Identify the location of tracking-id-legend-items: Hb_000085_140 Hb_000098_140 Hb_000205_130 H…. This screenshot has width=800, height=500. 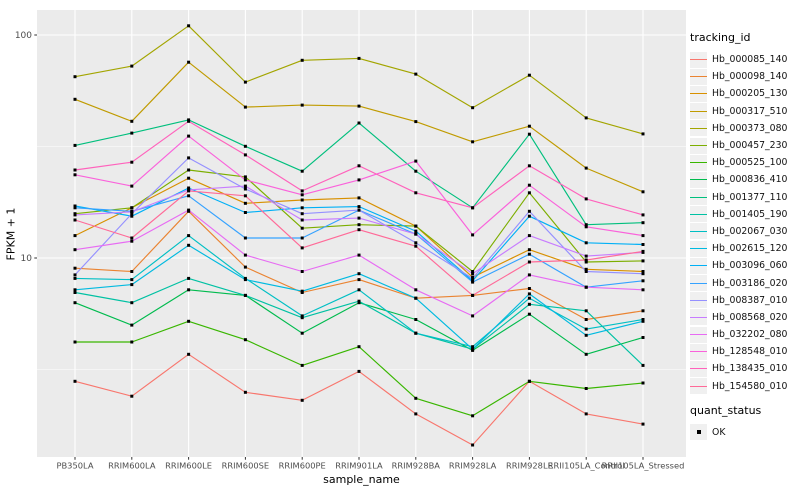
(745, 223).